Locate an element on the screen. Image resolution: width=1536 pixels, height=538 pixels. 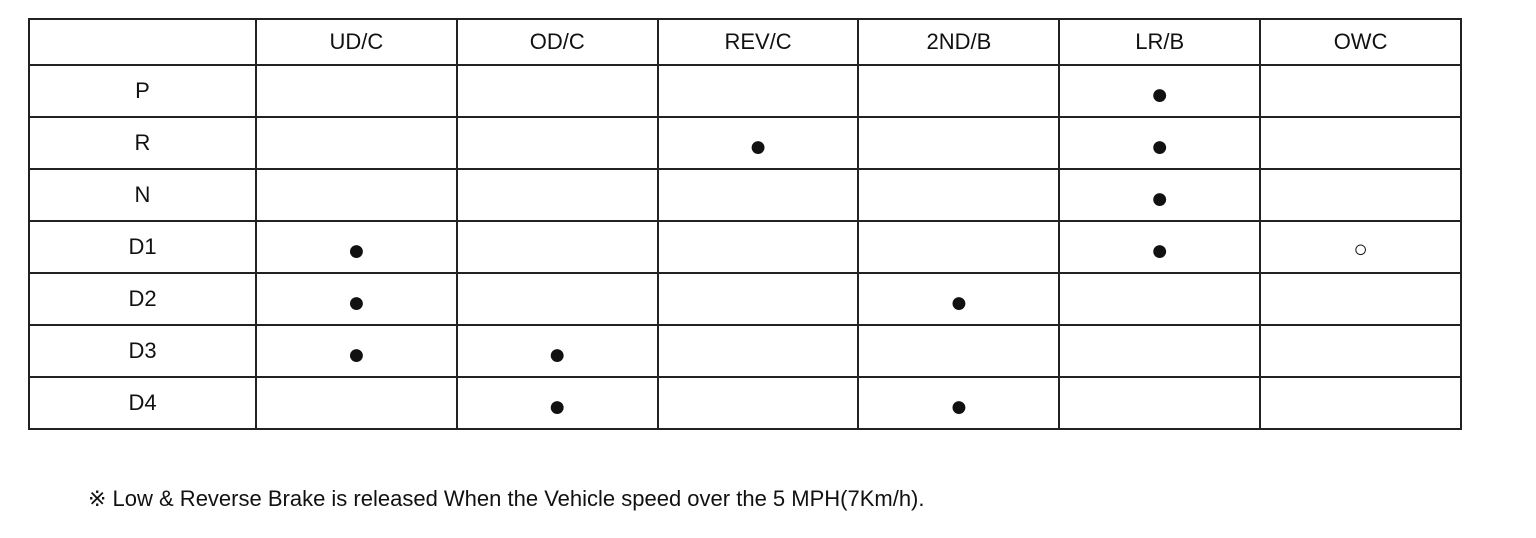
table-cell: D4 is located at coordinates (142, 403).